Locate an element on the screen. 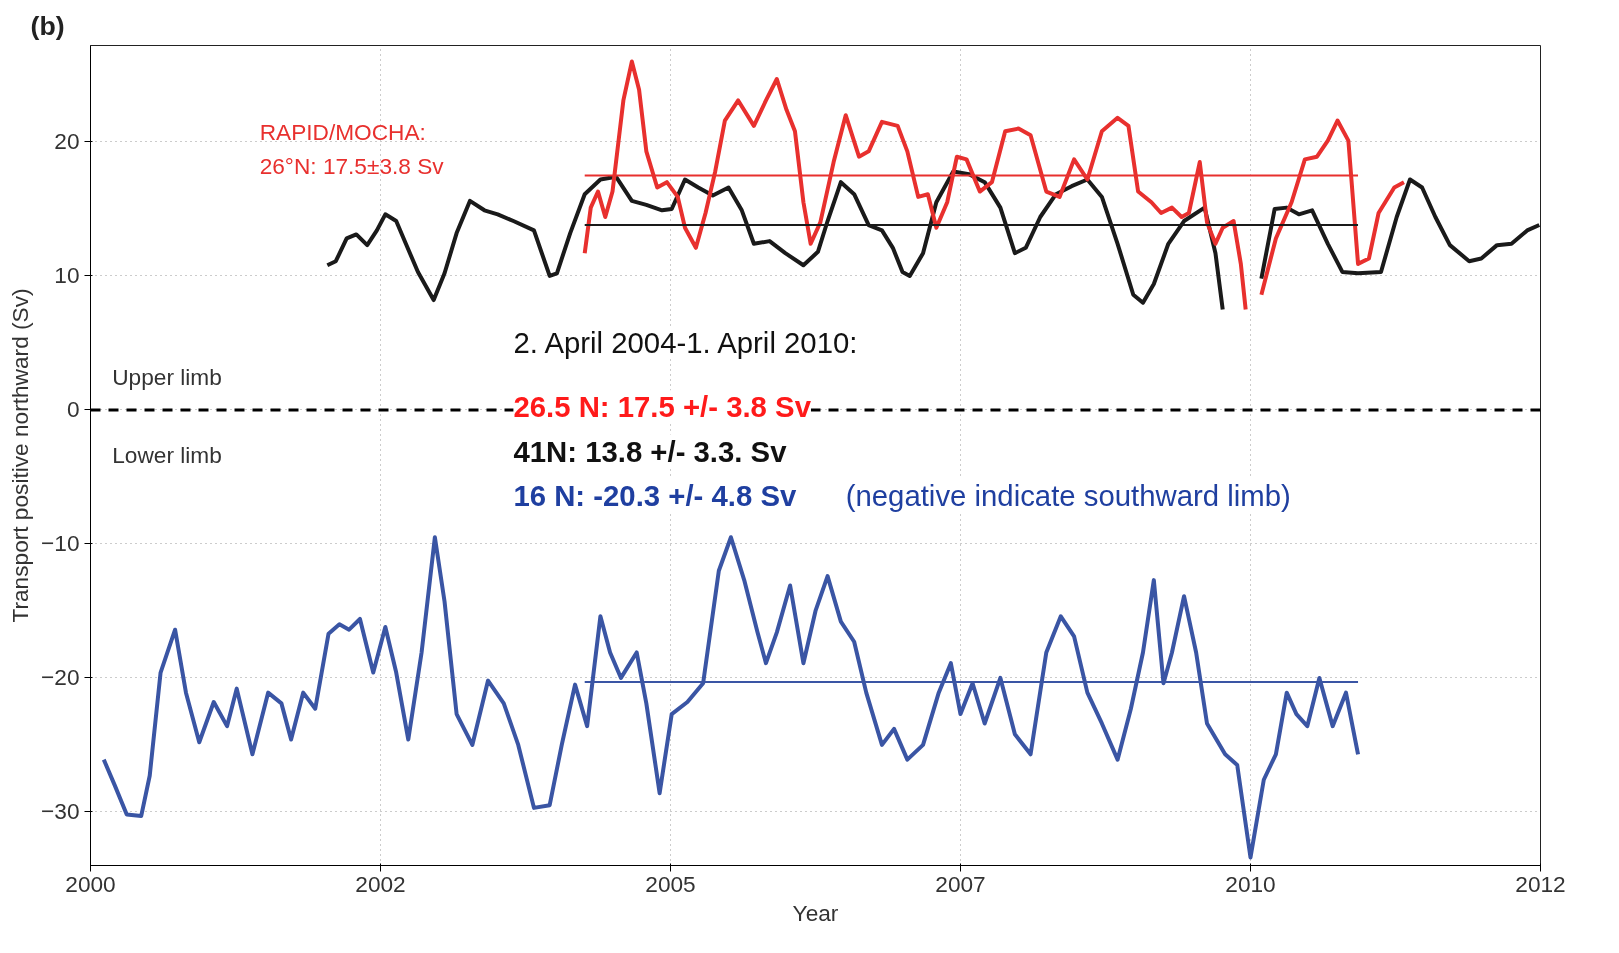  x-tick-label: 2010 is located at coordinates (1250, 883).